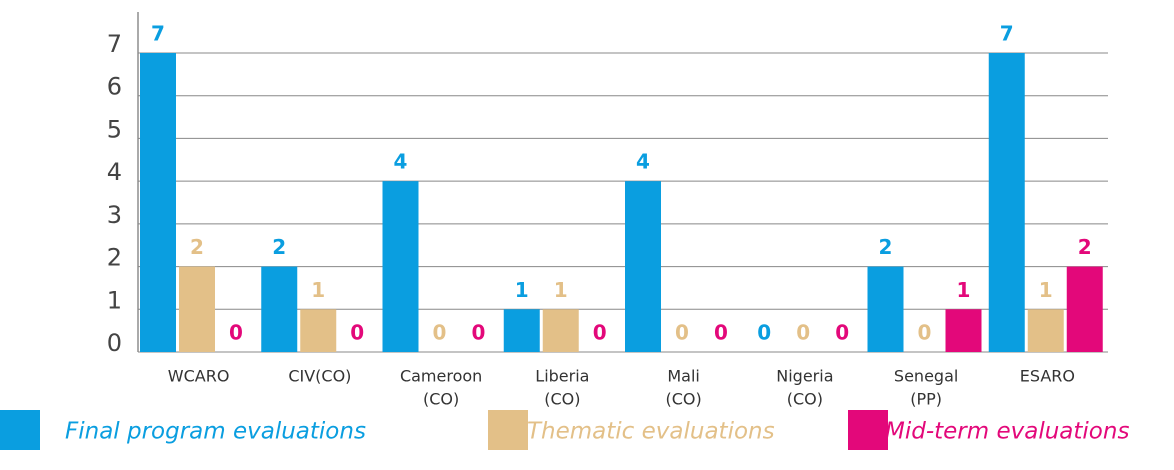 This screenshot has height=470, width=1174. I want to click on legend-label: Mid-term evaluations, so click(1007, 432).